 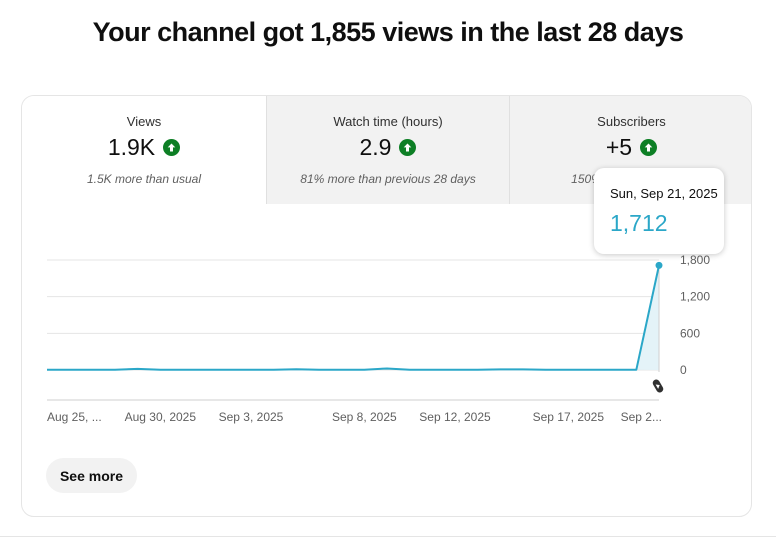 I want to click on data-point, so click(x=659, y=265).